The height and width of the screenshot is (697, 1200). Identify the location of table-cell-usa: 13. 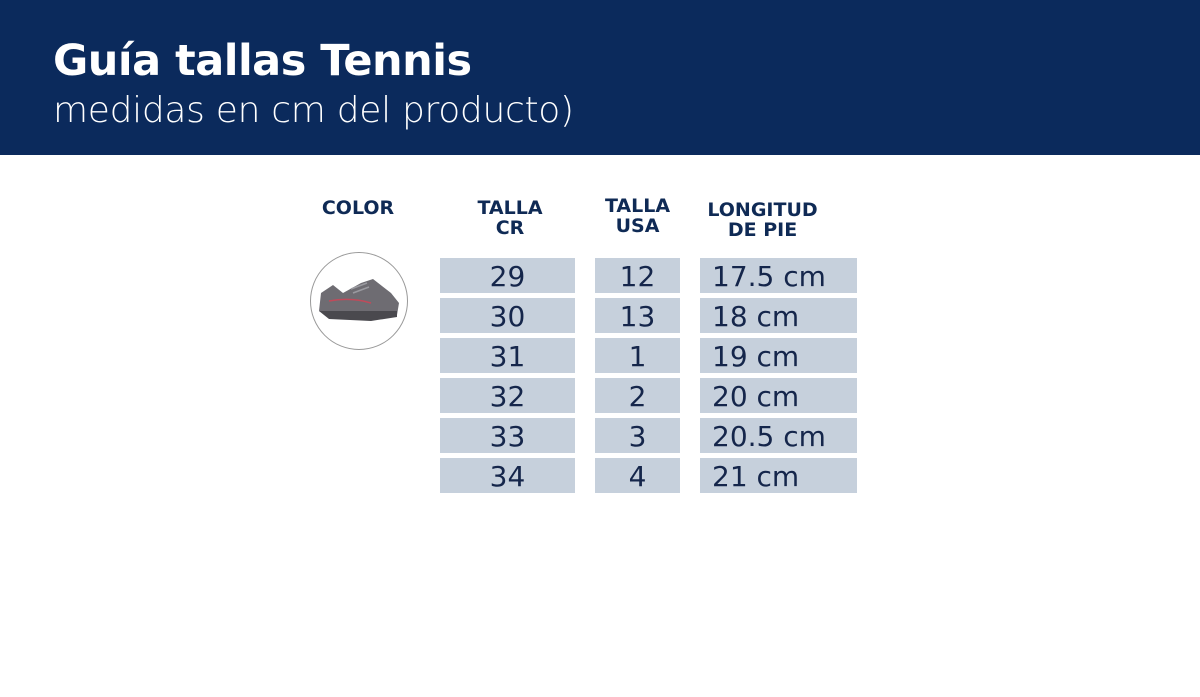
(637, 315).